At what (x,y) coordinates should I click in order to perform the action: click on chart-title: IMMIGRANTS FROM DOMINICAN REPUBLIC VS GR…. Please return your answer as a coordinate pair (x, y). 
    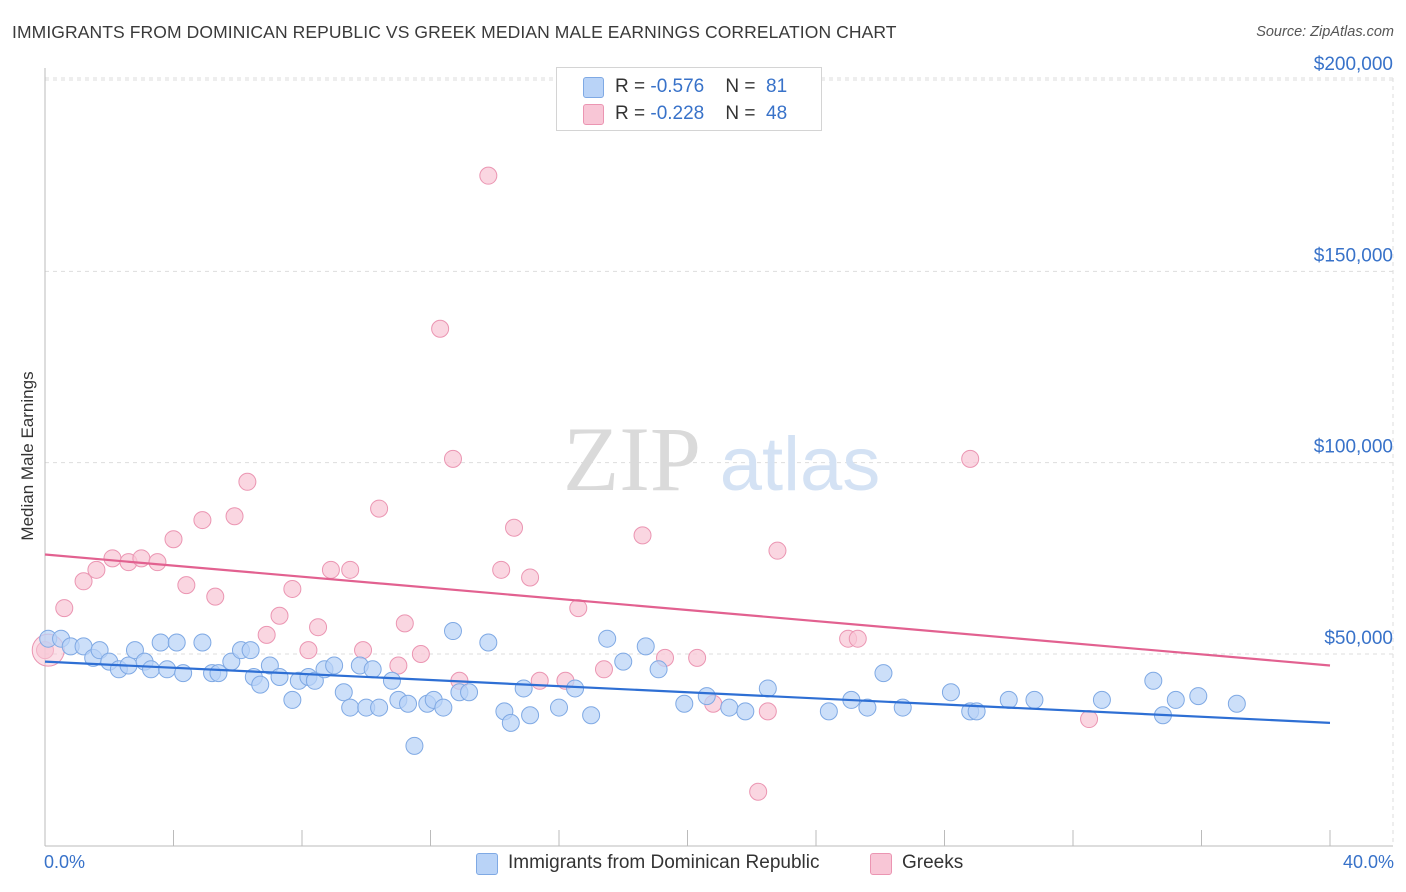
    Looking at the image, I should click on (454, 32).